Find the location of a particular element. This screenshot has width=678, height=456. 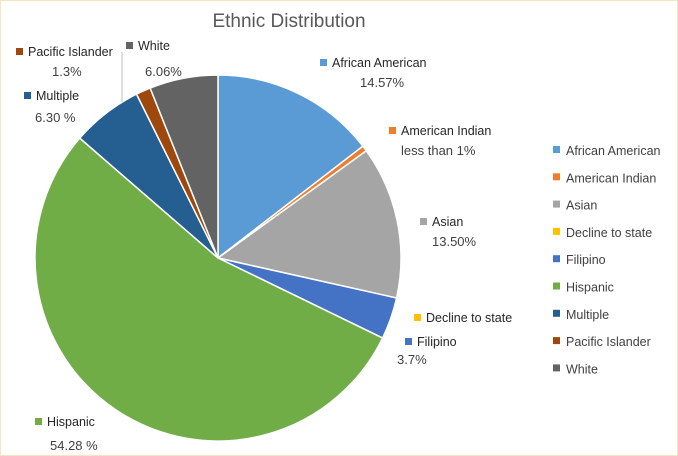

data-label-marker-multiple is located at coordinates (27, 95).